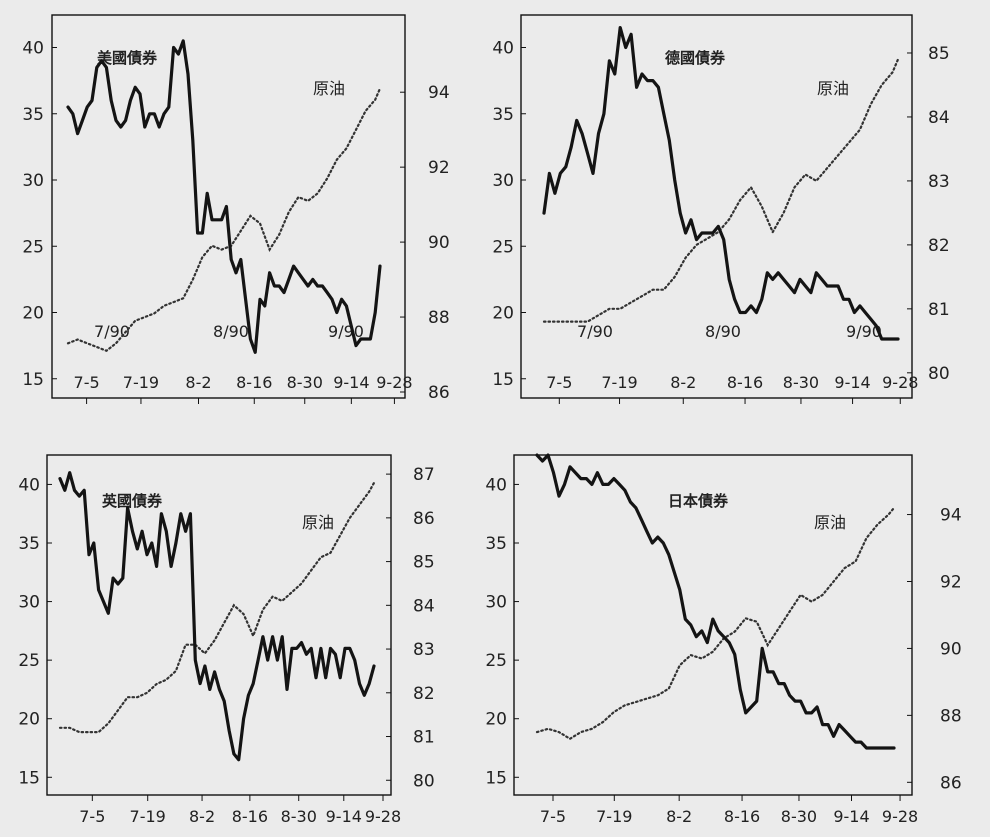 This screenshot has height=837, width=990. Describe the element at coordinates (424, 694) in the screenshot. I see `y-right-tick-label: 82` at that location.